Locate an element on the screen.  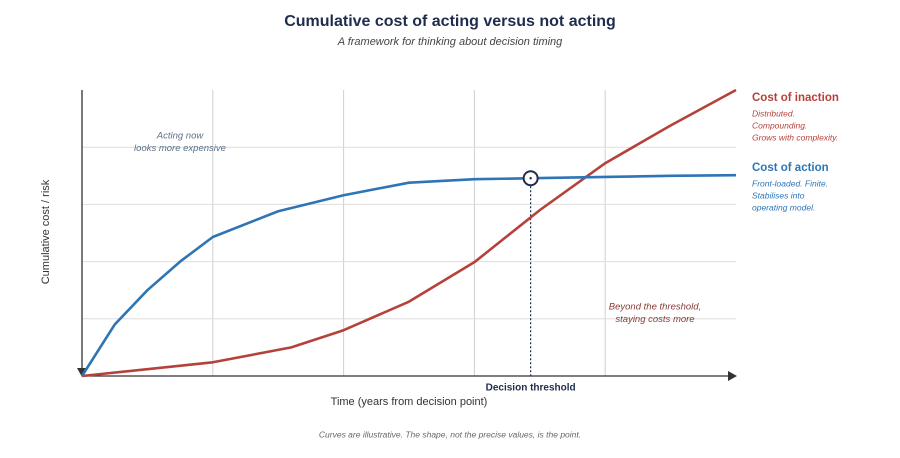
x-axis-label: Time (years from decision point) is located at coordinates (409, 402).